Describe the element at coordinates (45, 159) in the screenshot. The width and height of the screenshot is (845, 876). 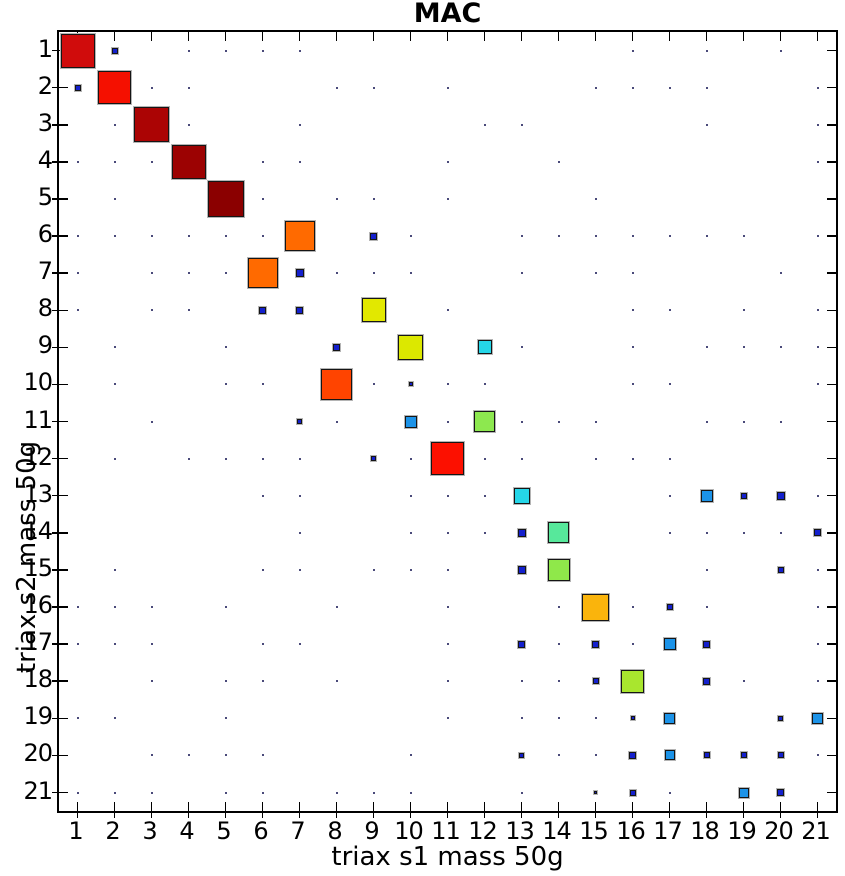
I see `y-tick-label: 4` at that location.